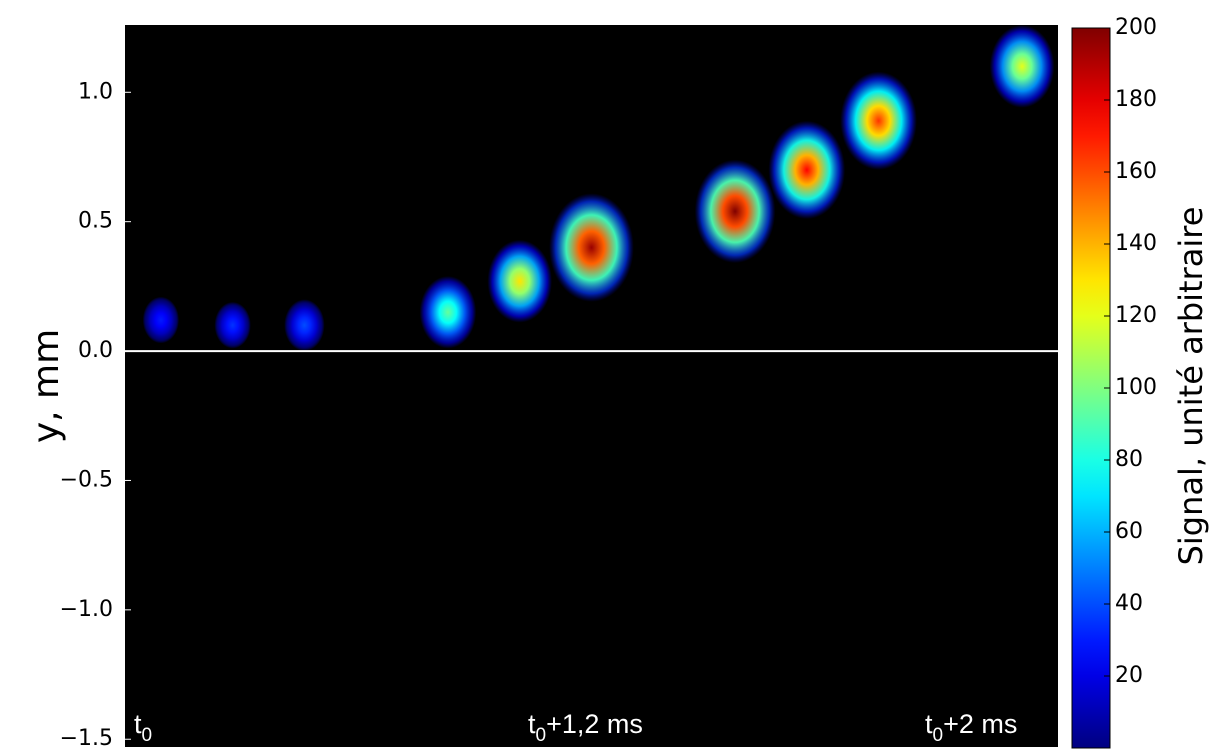  Describe the element at coordinates (1129, 459) in the screenshot. I see `colorbar-tick-label: 80` at that location.